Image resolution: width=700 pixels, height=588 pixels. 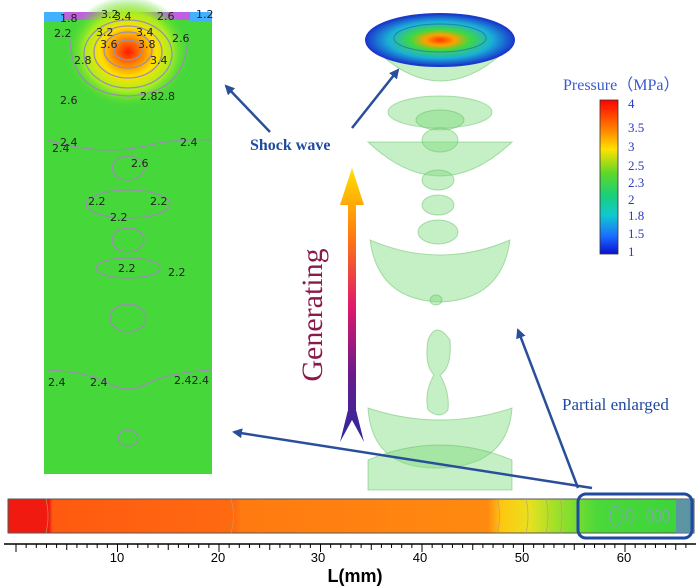 I want to click on axis-tick-label: 40, so click(x=420, y=557).